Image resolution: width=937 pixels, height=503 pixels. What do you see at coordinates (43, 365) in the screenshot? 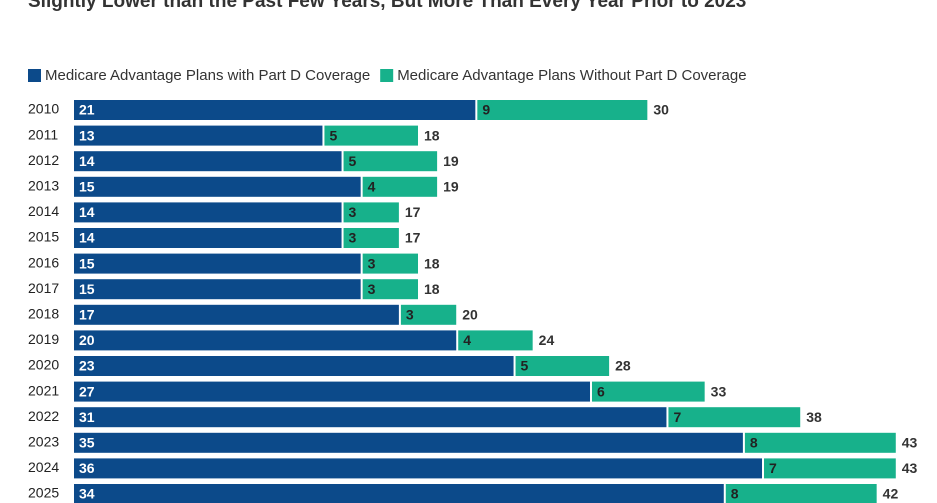
I see `y-tick-label: 2020` at bounding box center [43, 365].